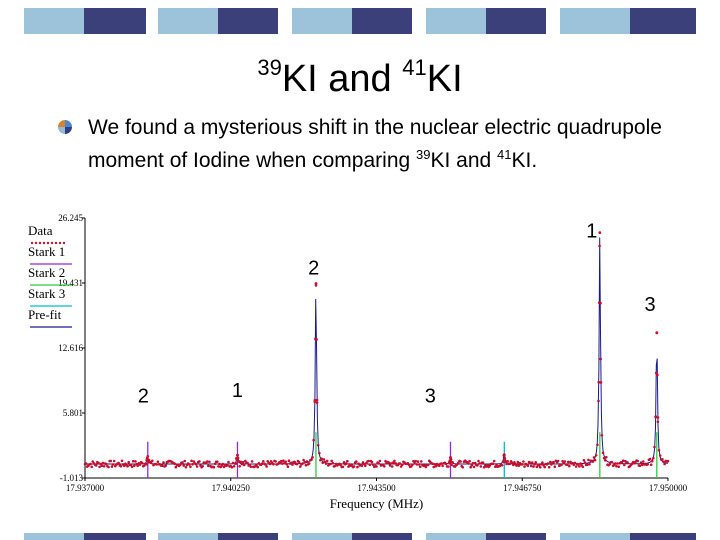 This screenshot has height=540, width=720. I want to click on legend-label: Data, so click(40, 230).